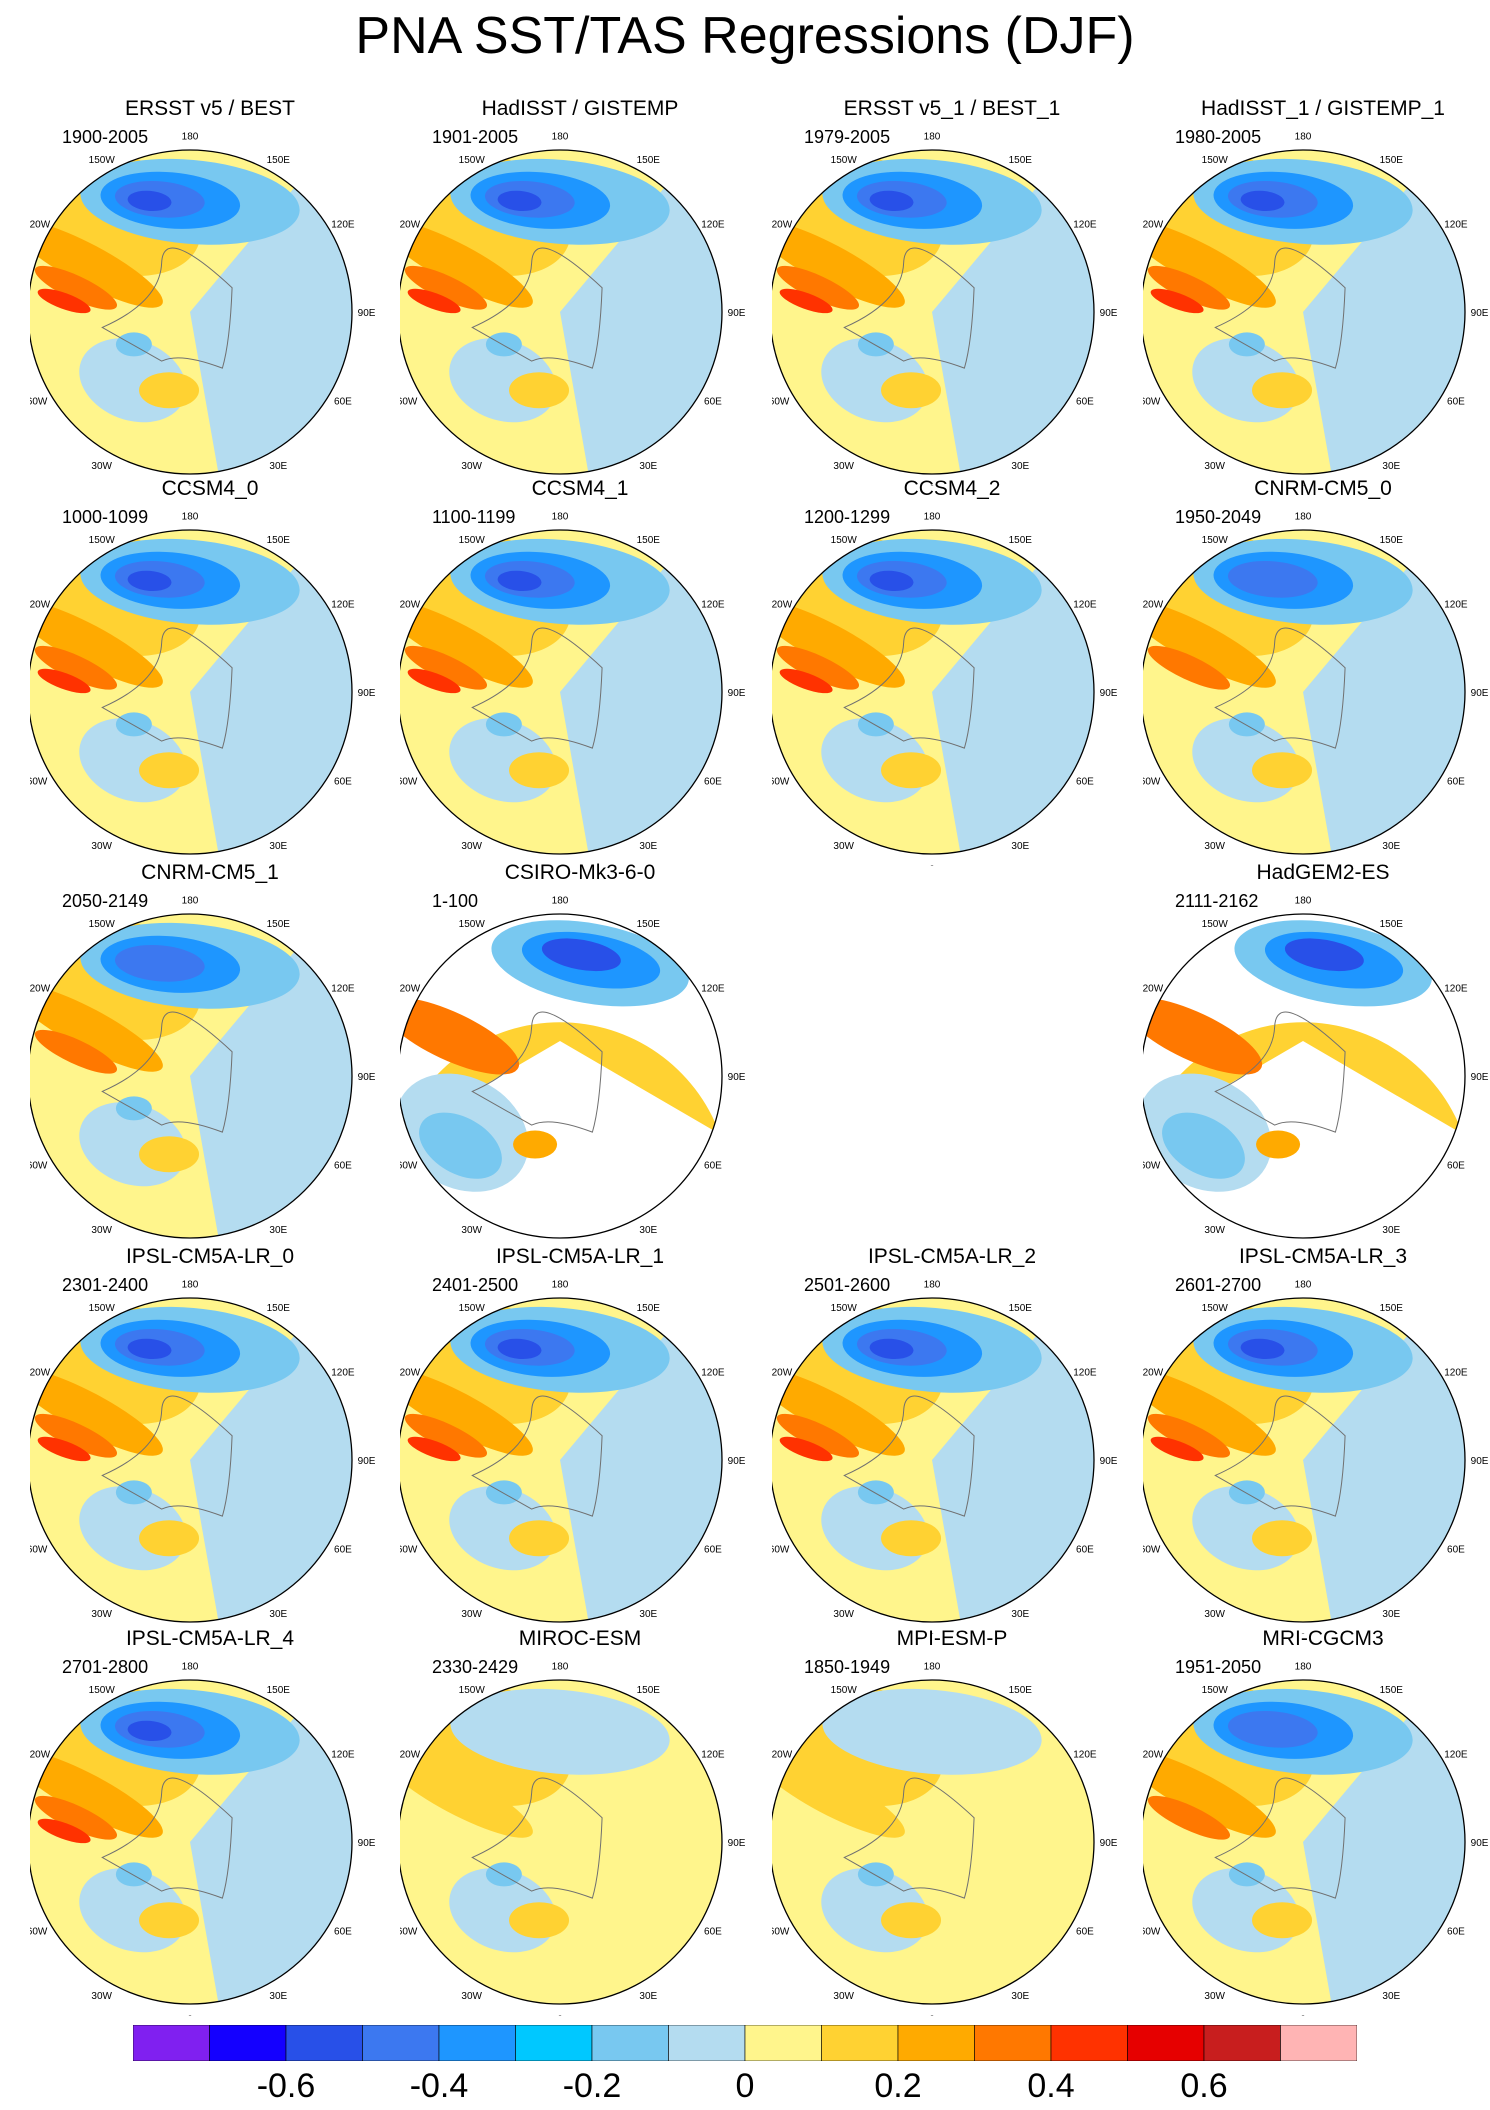 The width and height of the screenshot is (1490, 2110). What do you see at coordinates (475, 1667) in the screenshot?
I see `panel-period: 2330-2429` at bounding box center [475, 1667].